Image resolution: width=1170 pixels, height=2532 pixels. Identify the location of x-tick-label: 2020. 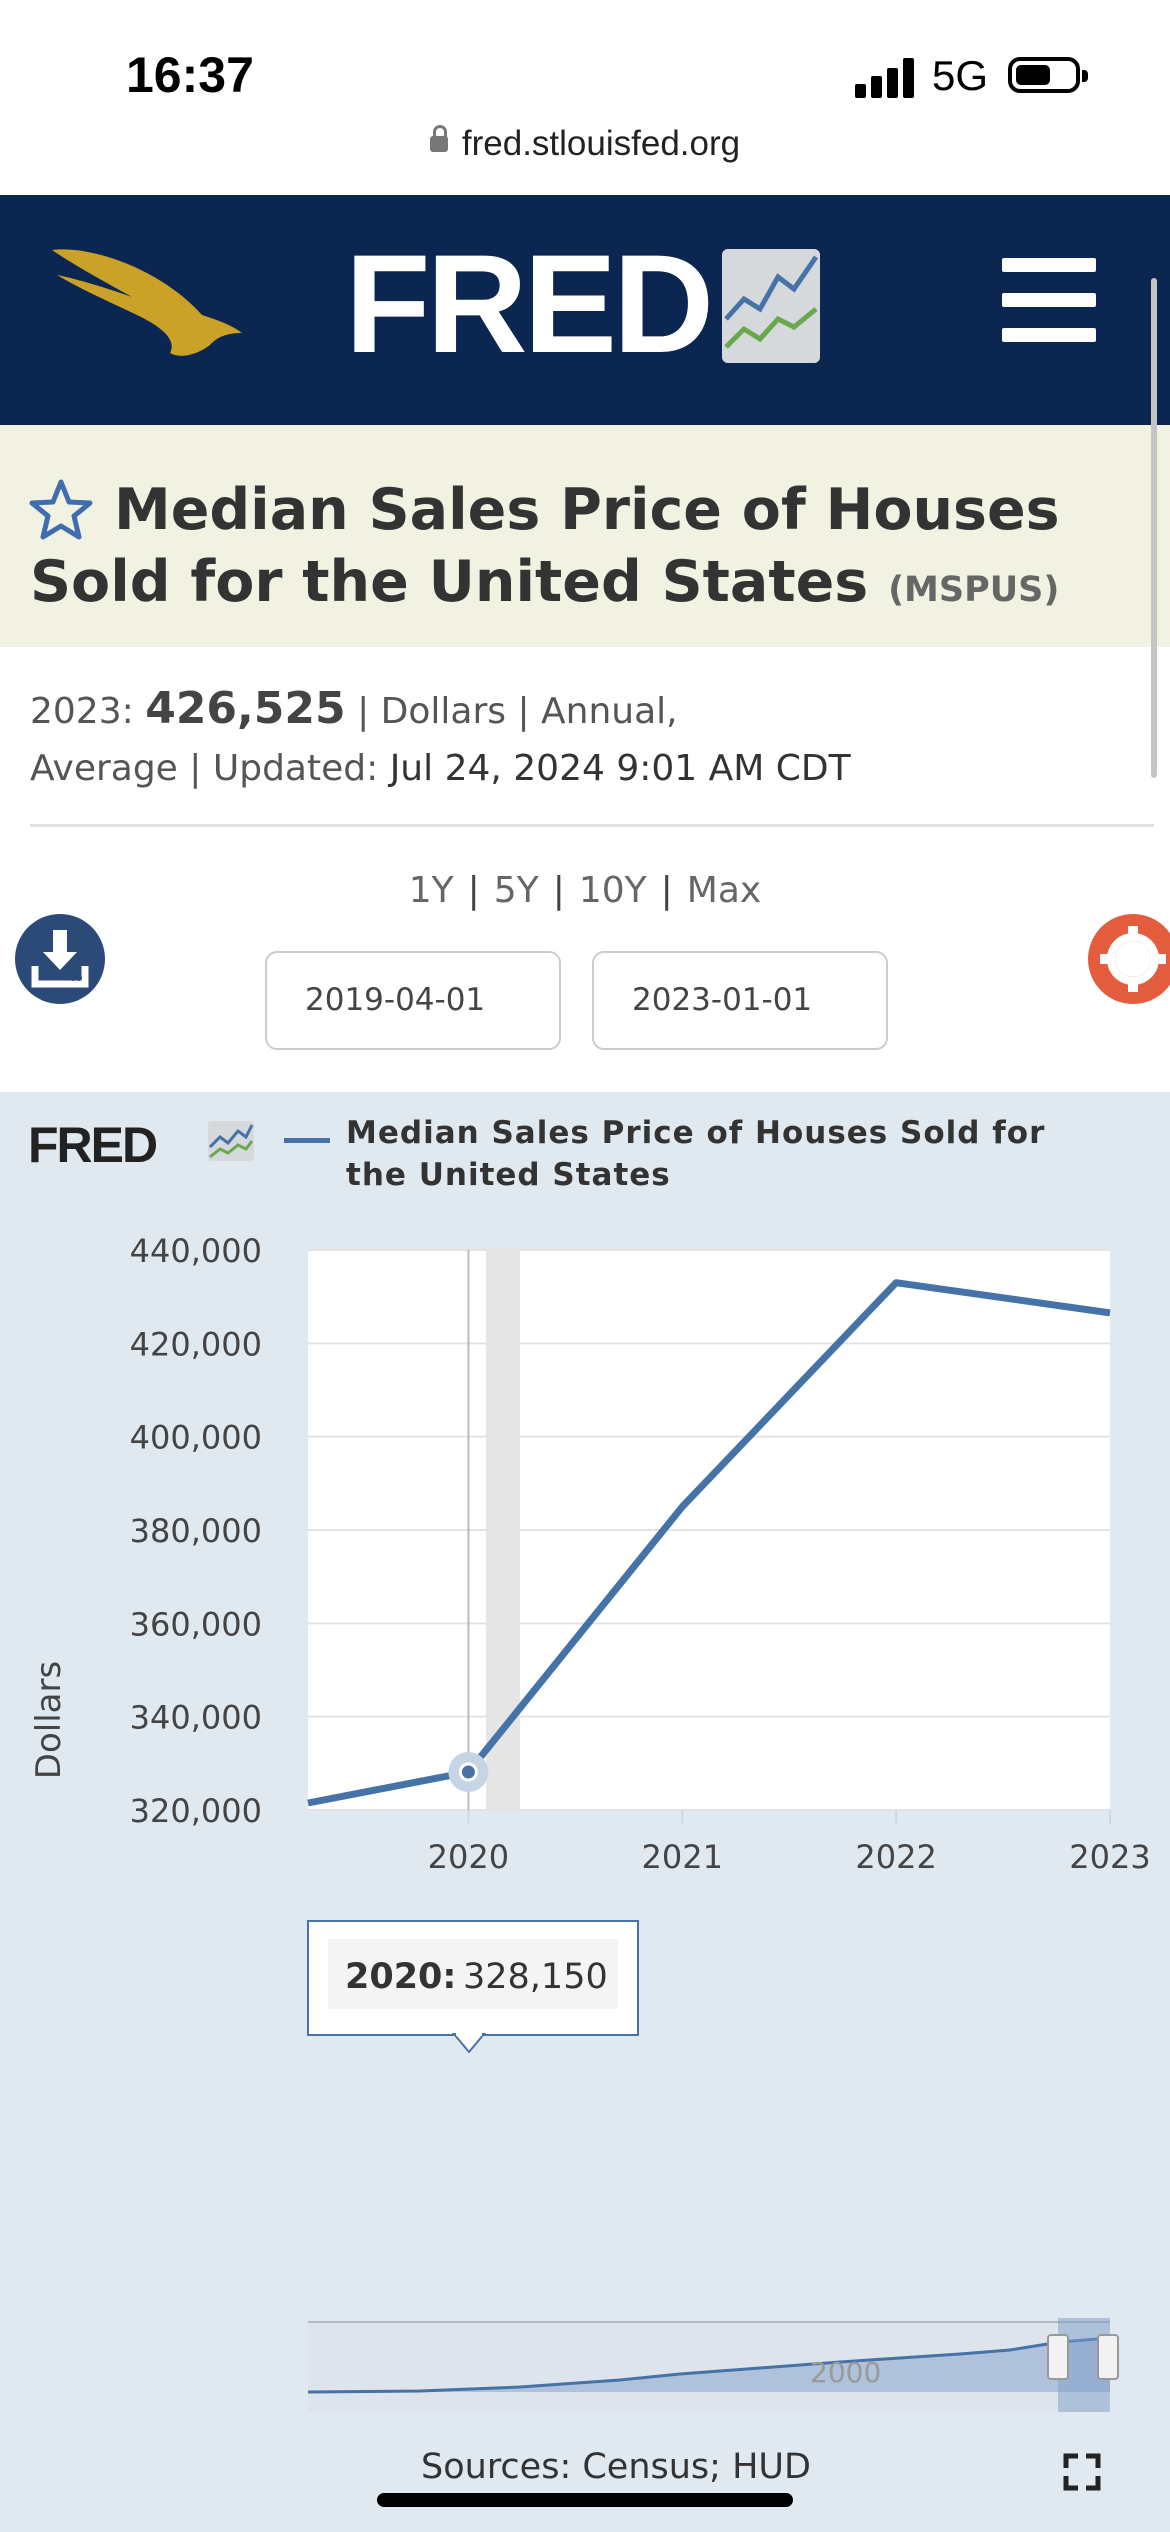
(468, 1857).